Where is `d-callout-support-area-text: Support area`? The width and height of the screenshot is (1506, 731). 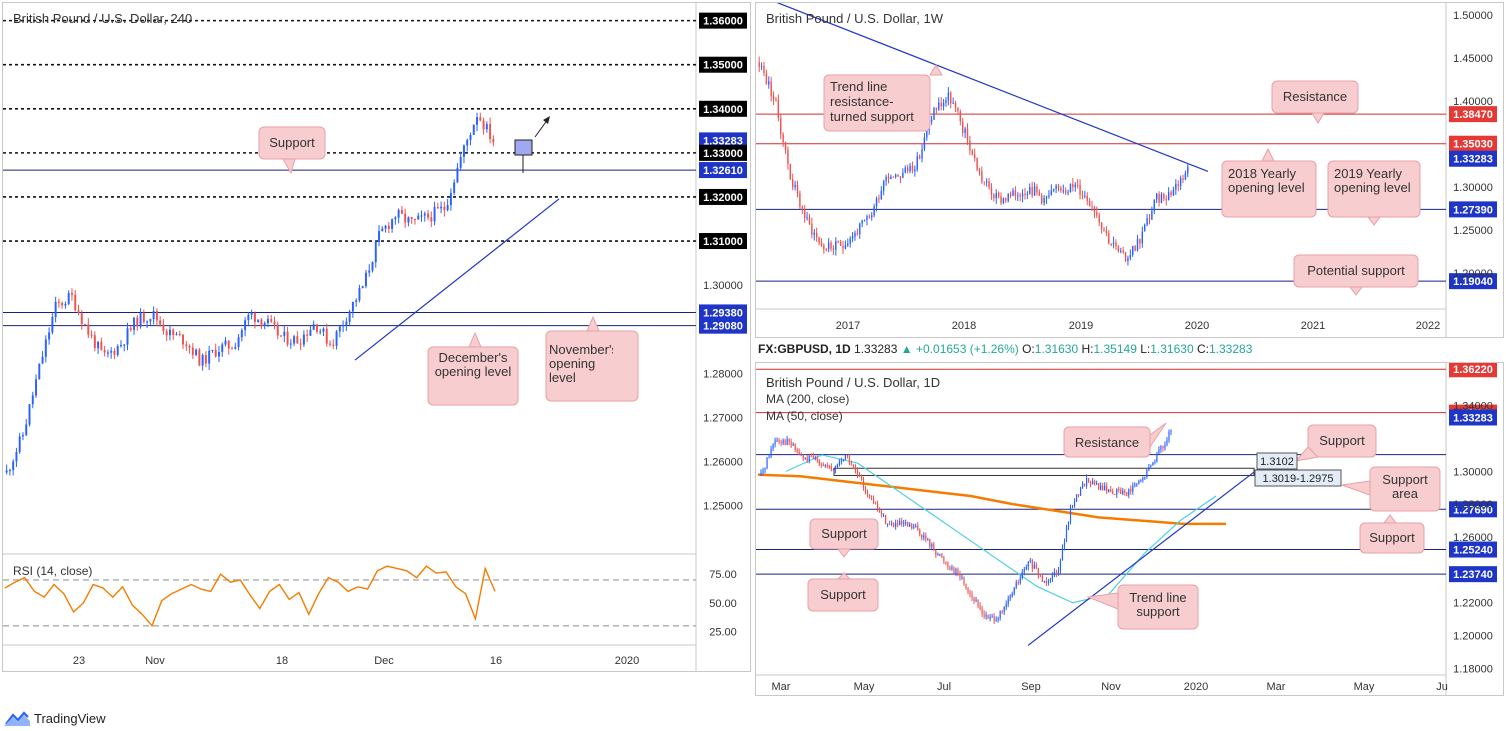 d-callout-support-area-text: Support area is located at coordinates (1405, 487).